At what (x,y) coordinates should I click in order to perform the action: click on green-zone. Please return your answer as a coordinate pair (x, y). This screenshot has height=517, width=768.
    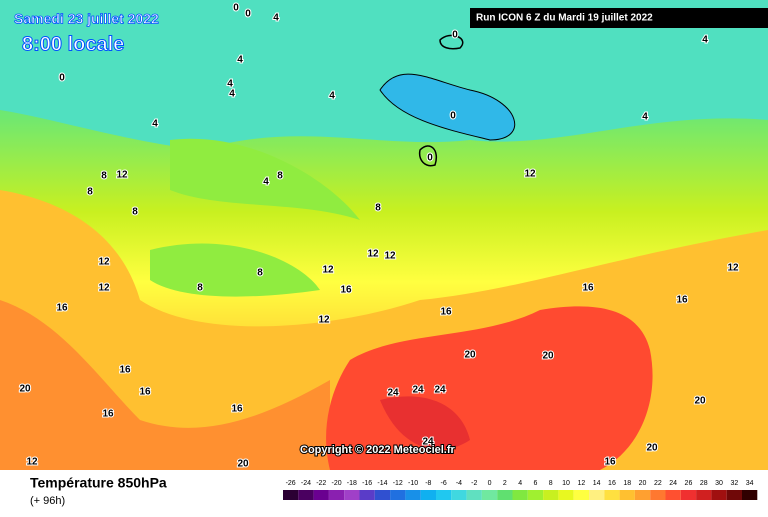
    Looking at the image, I should click on (255, 217).